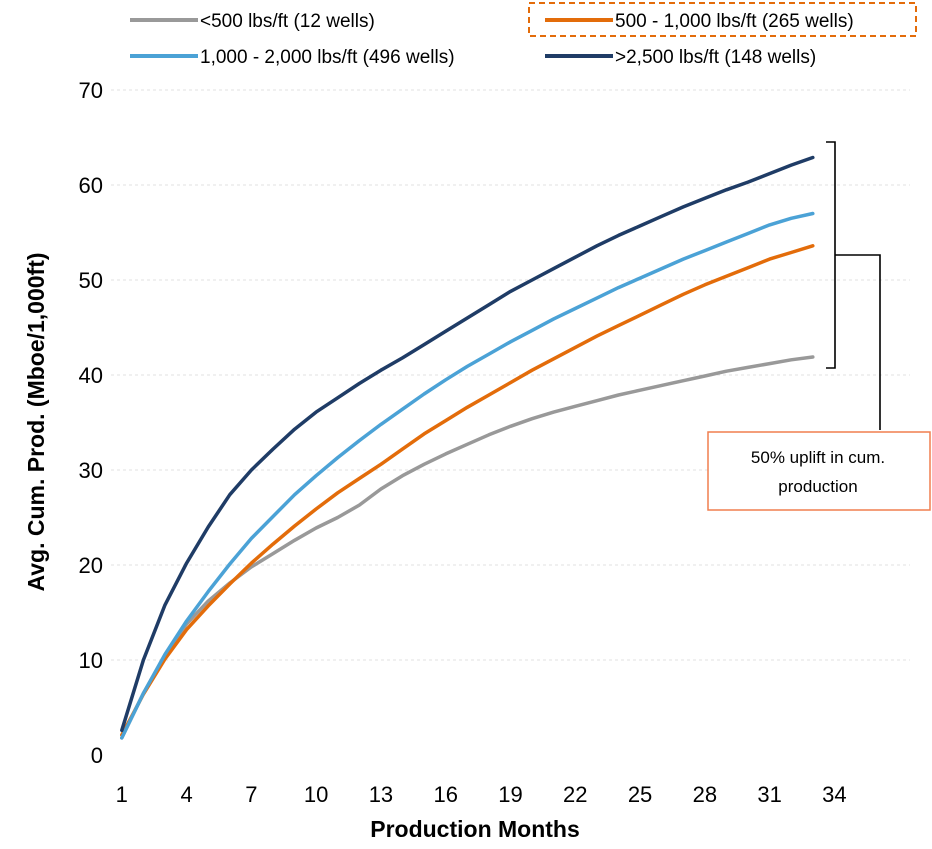 The width and height of the screenshot is (932, 849). I want to click on x-tick-label: 7, so click(251, 794).